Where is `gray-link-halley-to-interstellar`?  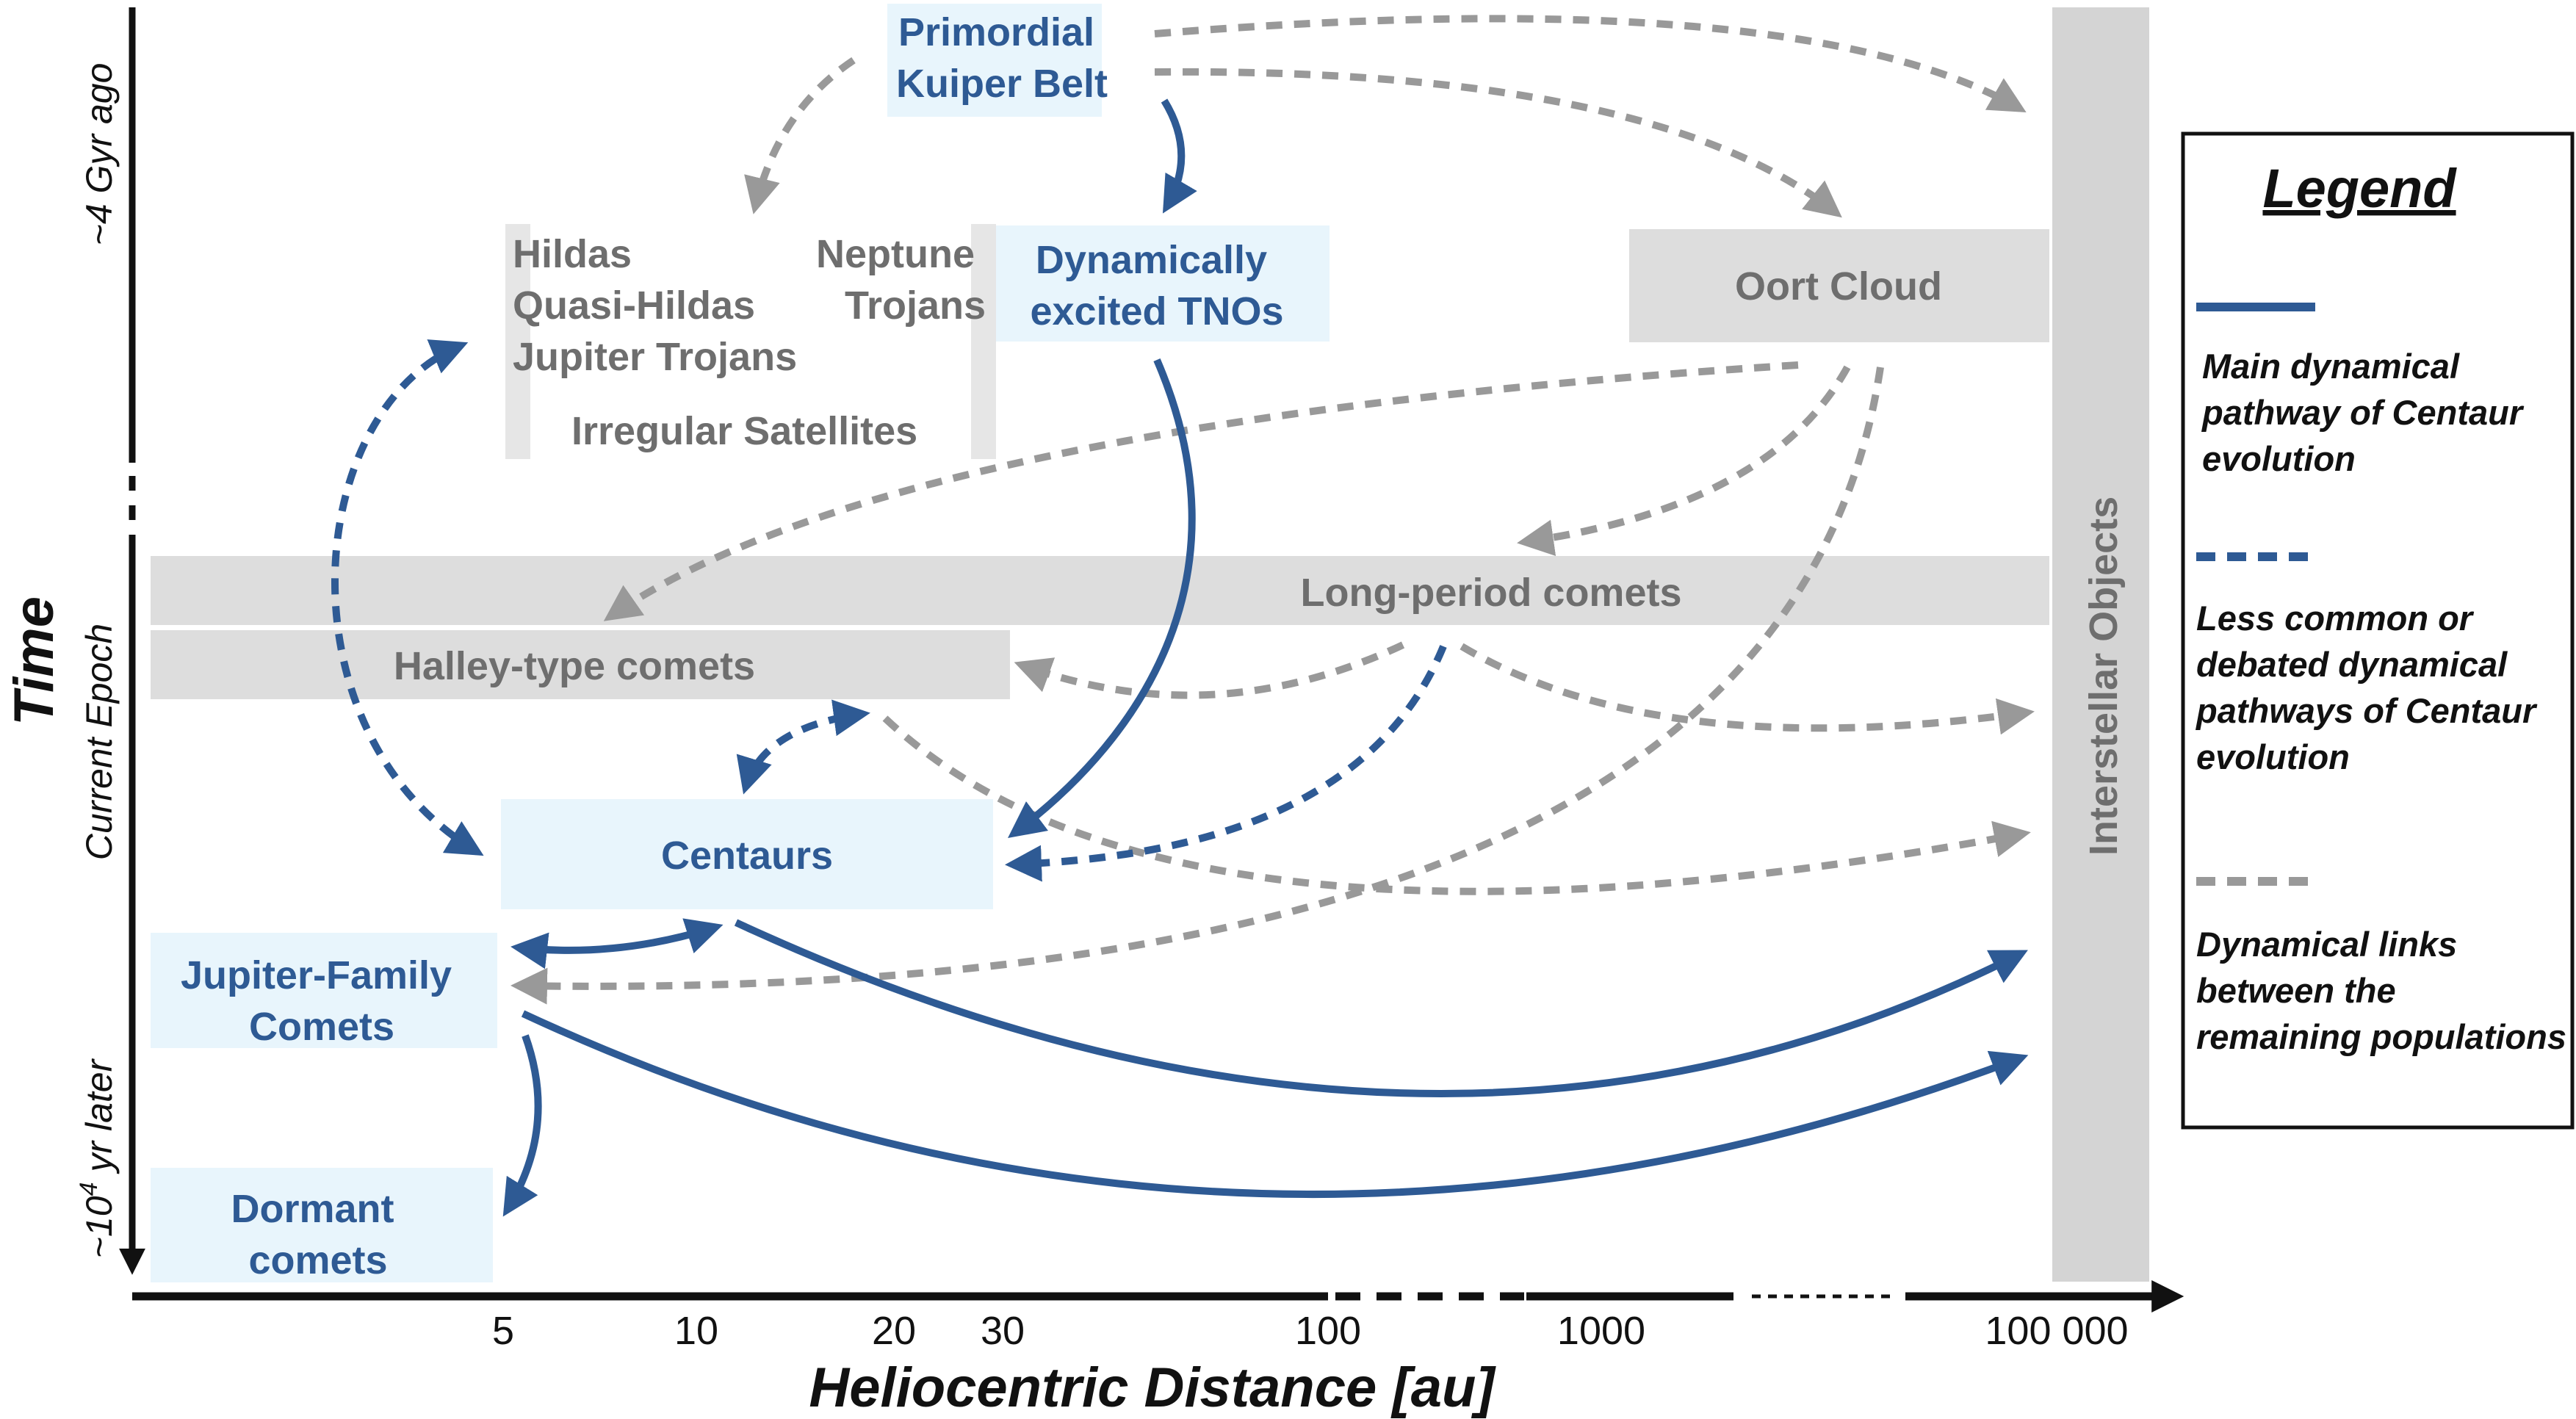
gray-link-halley-to-interstellar is located at coordinates (1457, 805).